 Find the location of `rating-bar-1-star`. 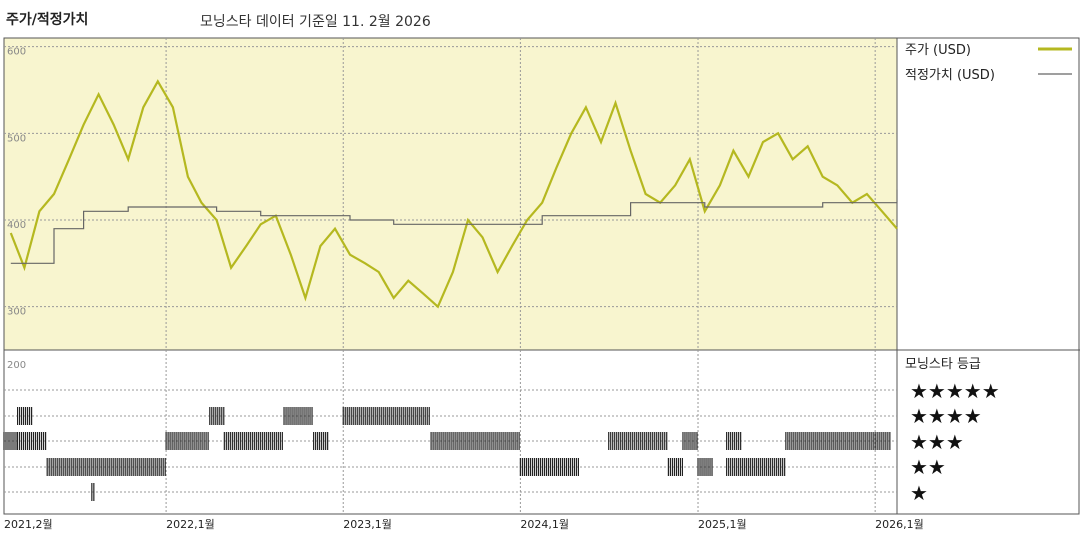

rating-bar-1-star is located at coordinates (93, 492).